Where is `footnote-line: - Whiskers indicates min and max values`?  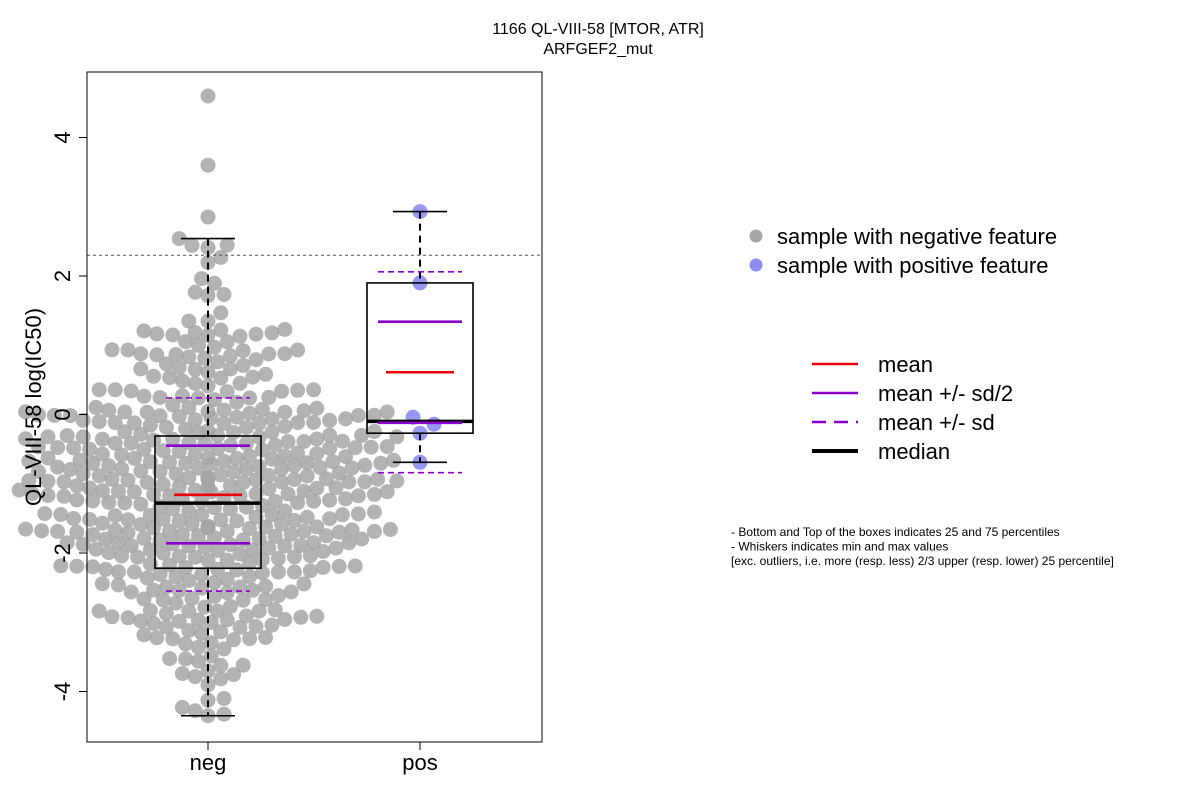
footnote-line: - Whiskers indicates min and max values is located at coordinates (839, 547).